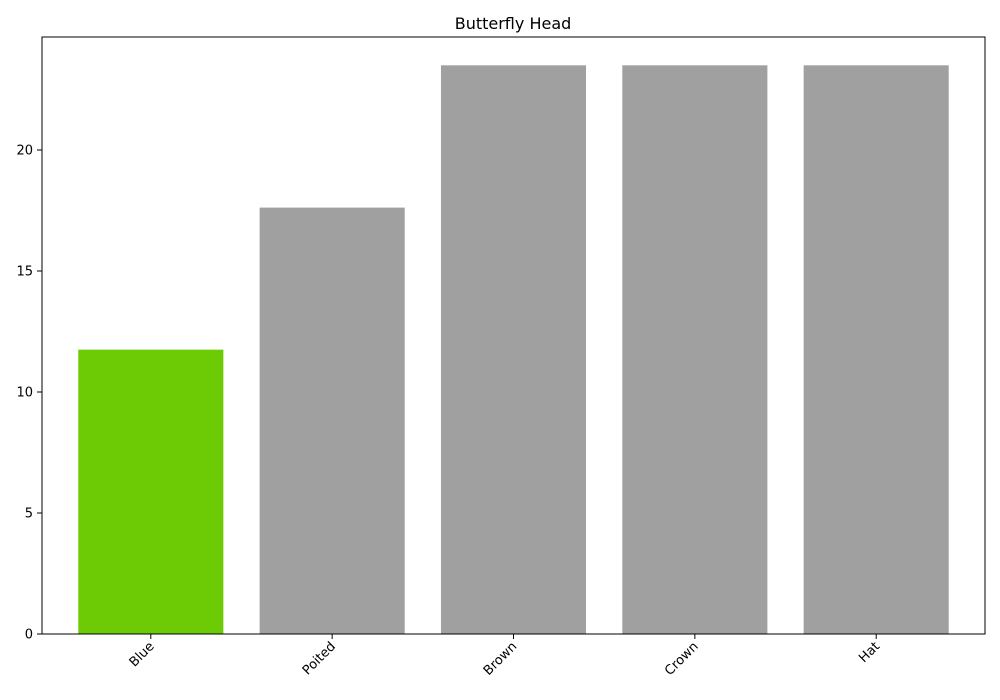 The image size is (1000, 700). Describe the element at coordinates (332, 421) in the screenshot. I see `bar-poited` at that location.